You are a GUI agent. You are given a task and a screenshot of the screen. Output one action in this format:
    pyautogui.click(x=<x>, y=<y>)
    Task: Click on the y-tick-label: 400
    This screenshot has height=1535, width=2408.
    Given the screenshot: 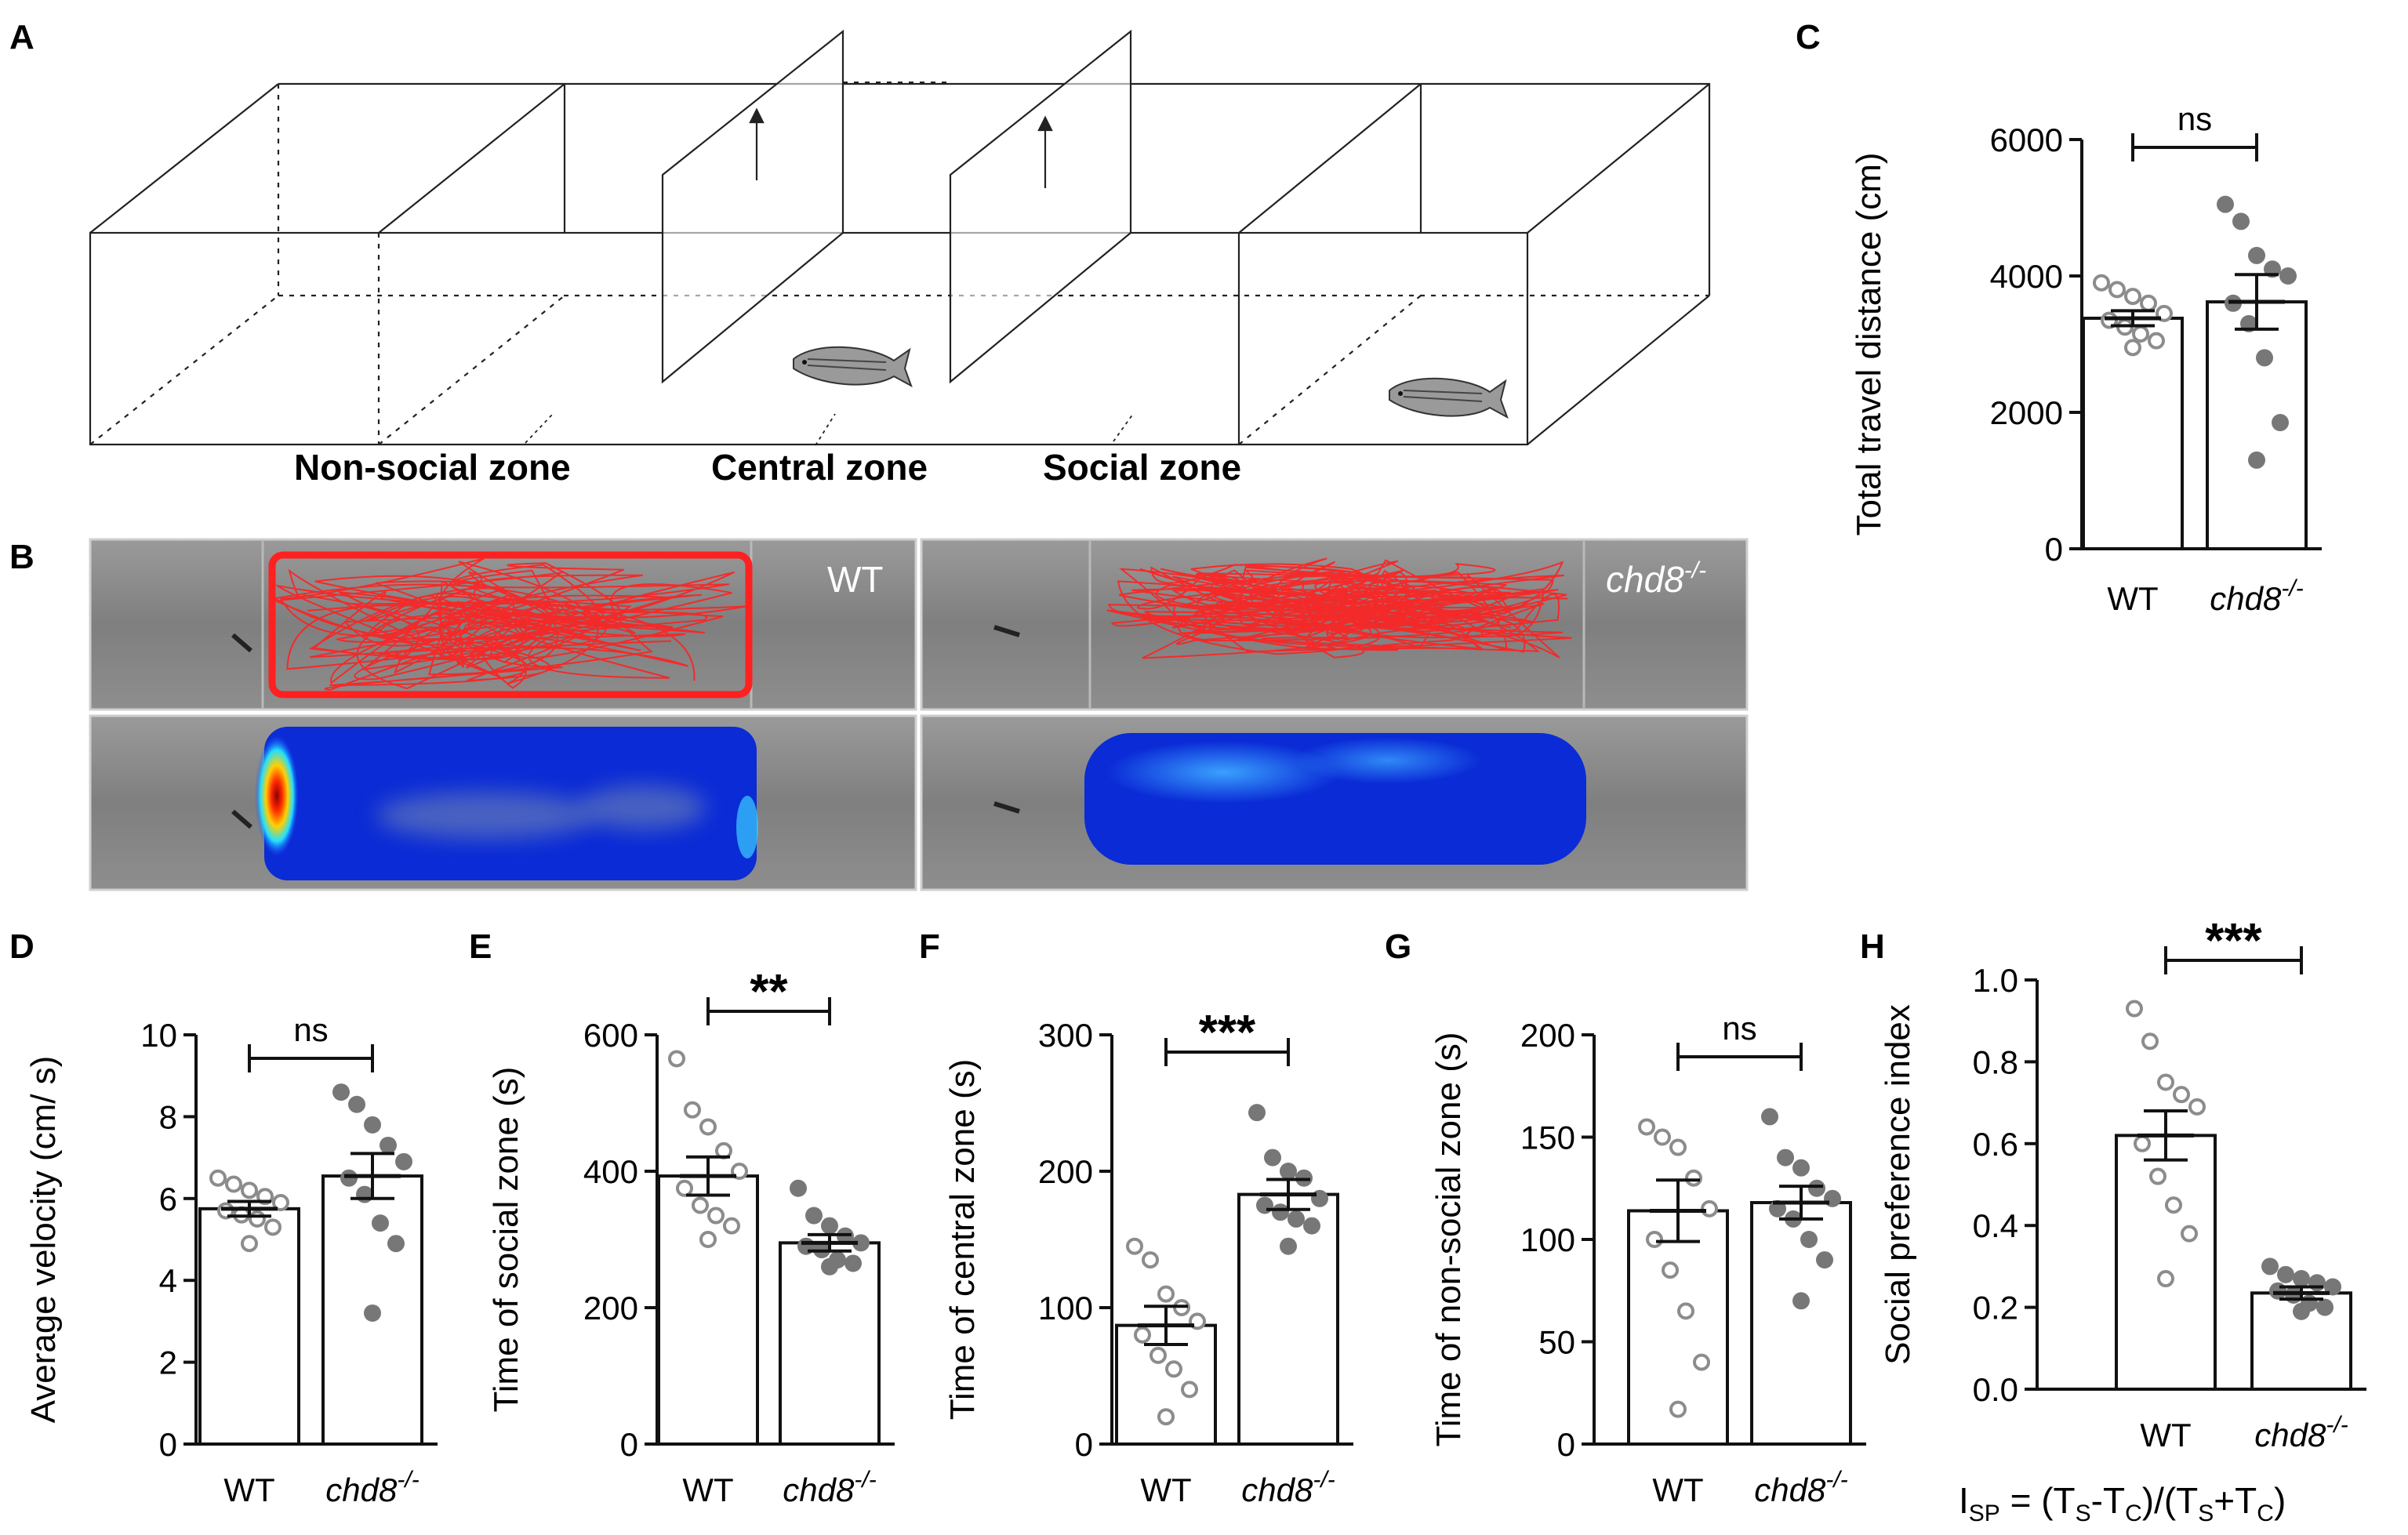 What is the action you would take?
    pyautogui.click(x=610, y=1172)
    